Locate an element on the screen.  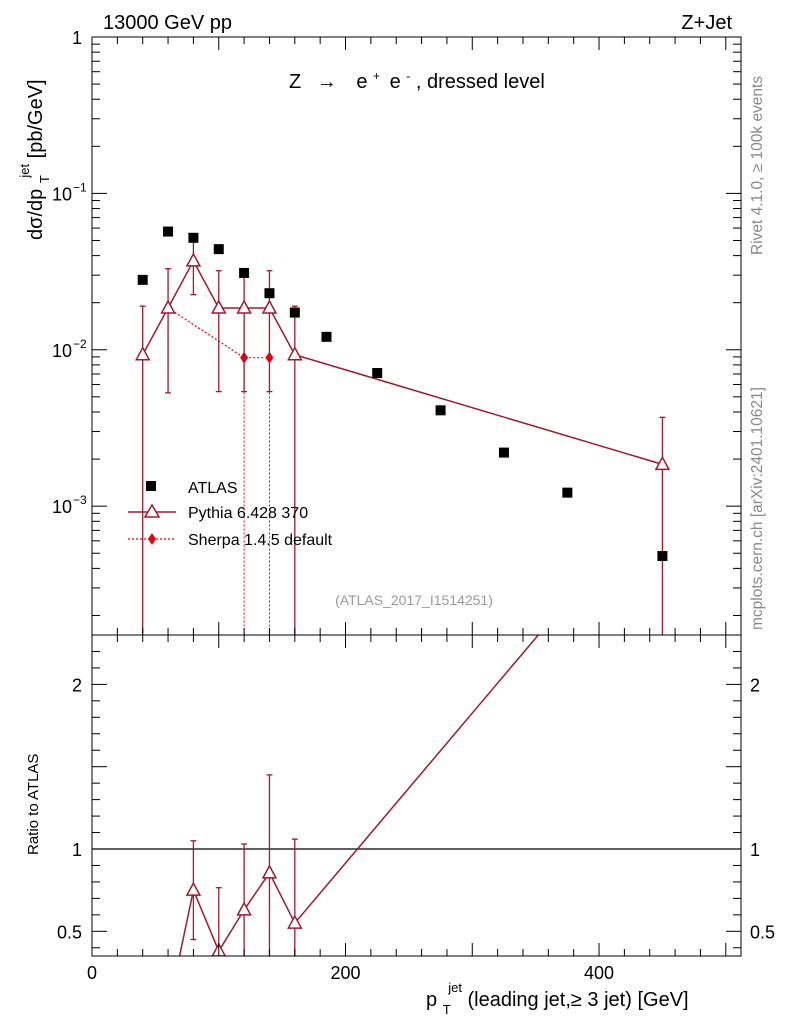
chart-title: Z → e + e - , dressed level is located at coordinates (417, 78).